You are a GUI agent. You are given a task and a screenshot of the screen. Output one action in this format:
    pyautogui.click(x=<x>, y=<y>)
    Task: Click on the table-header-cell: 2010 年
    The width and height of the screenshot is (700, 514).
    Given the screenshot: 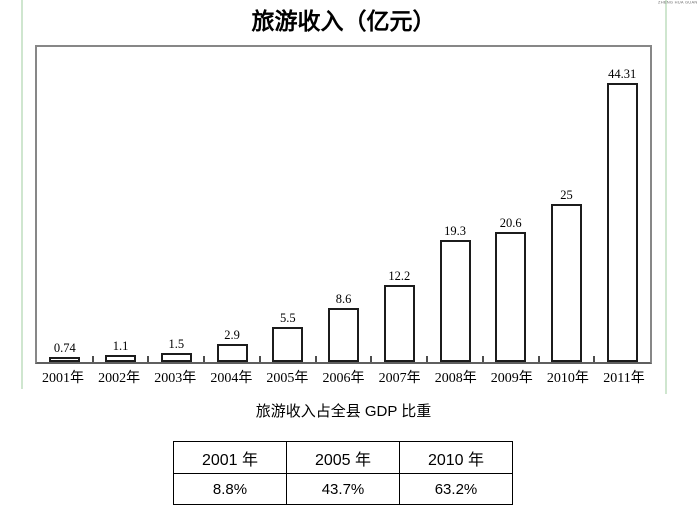 What is the action you would take?
    pyautogui.click(x=456, y=457)
    